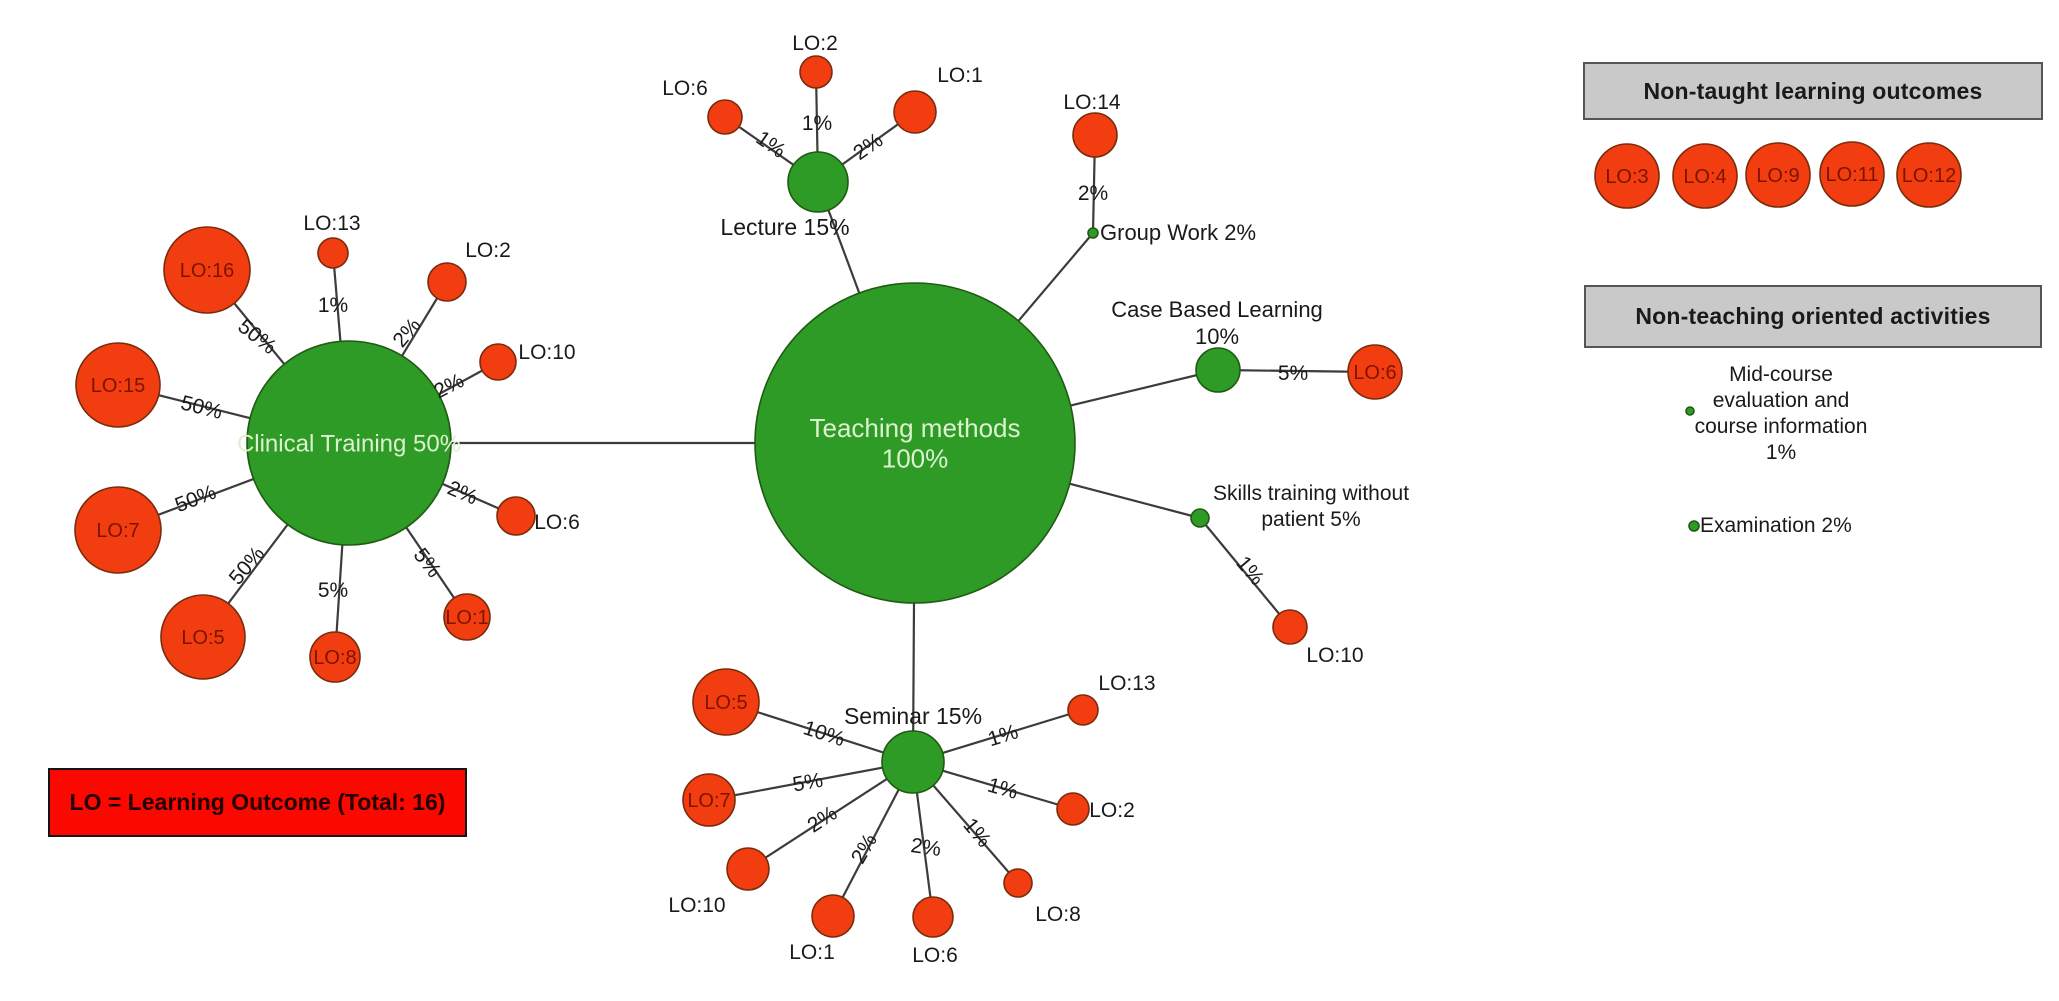 This screenshot has width=2059, height=1001. I want to click on node-lo16-clinical-label: LO:16, so click(207, 271).